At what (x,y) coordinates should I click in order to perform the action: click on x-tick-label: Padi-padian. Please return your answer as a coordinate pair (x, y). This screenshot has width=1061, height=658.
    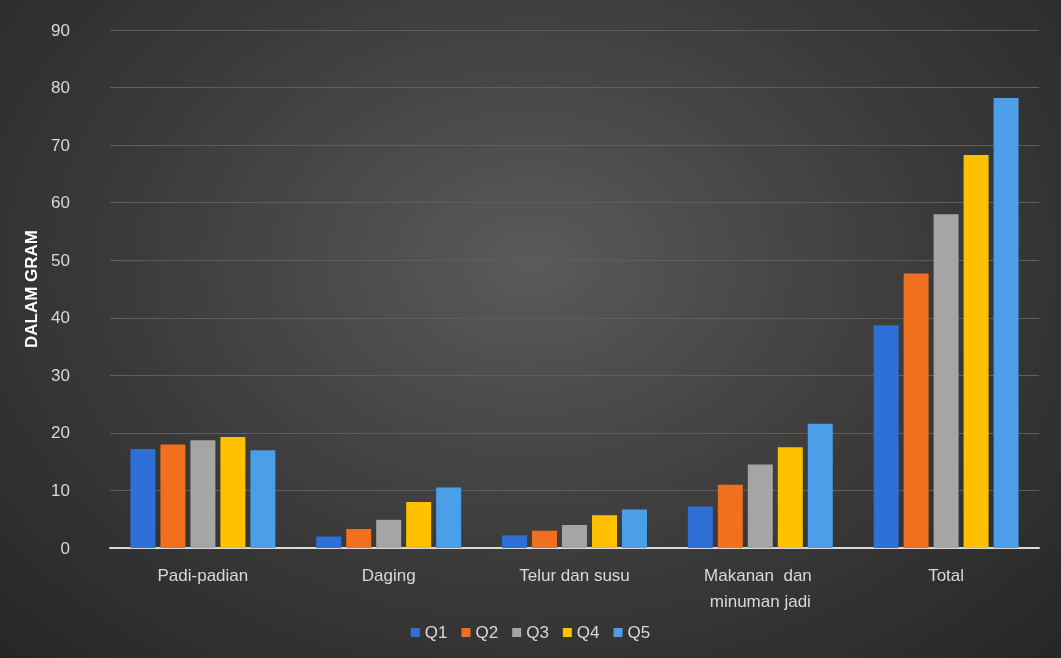
    Looking at the image, I should click on (203, 575).